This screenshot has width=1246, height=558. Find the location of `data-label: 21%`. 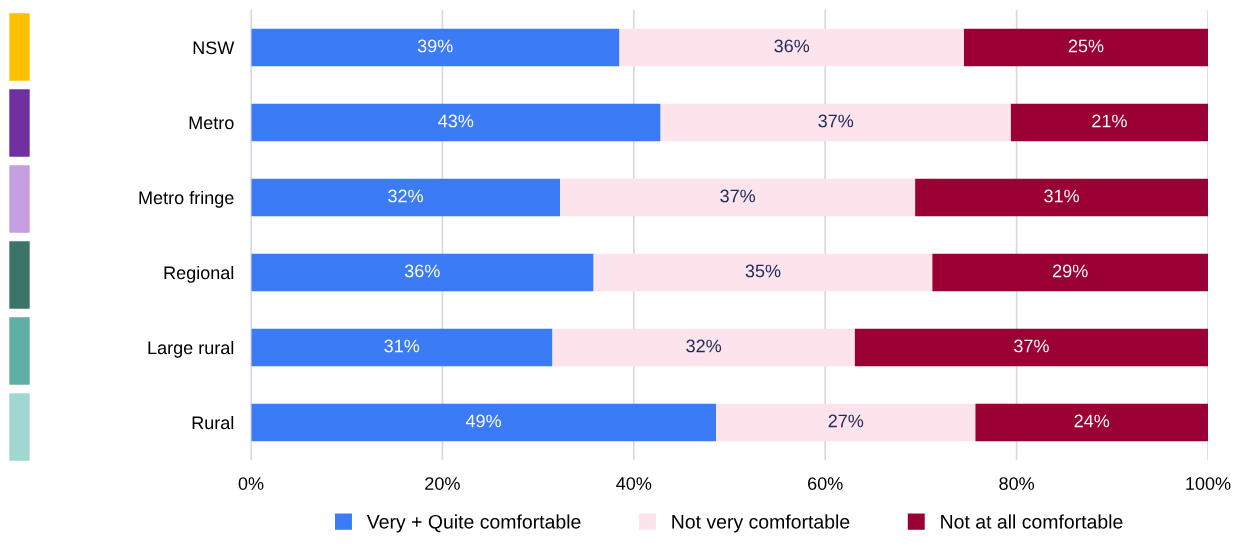

data-label: 21% is located at coordinates (1109, 121).